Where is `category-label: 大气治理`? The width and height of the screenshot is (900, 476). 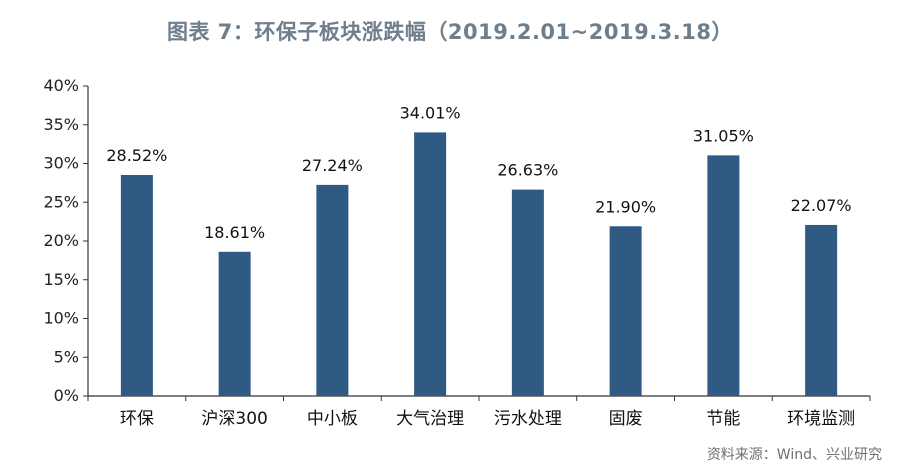
category-label: 大气治理 is located at coordinates (430, 419).